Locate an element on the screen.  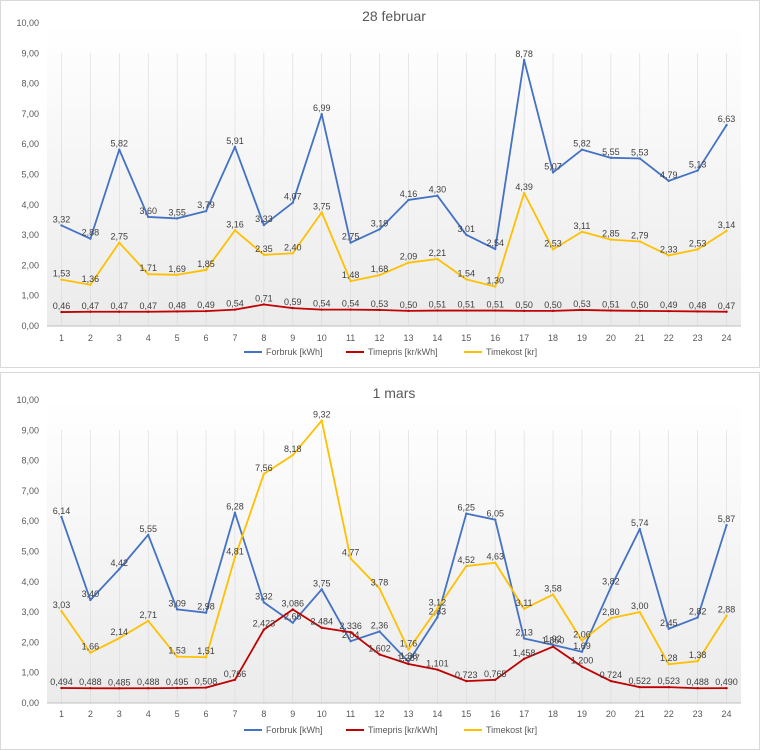
data-label-timepris: 0,724 is located at coordinates (611, 675).